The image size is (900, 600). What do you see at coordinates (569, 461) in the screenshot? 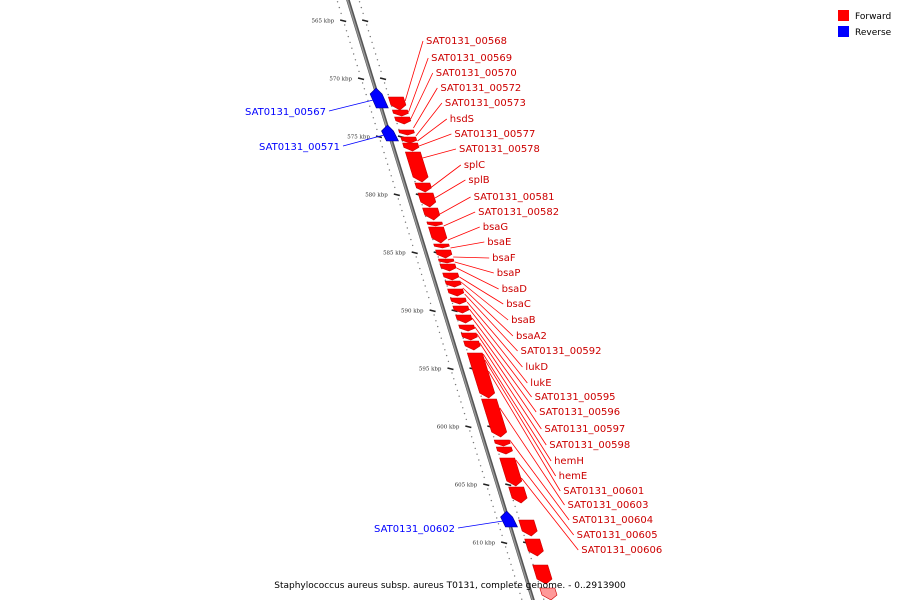
I see `gene-label-hemh: hemH` at bounding box center [569, 461].